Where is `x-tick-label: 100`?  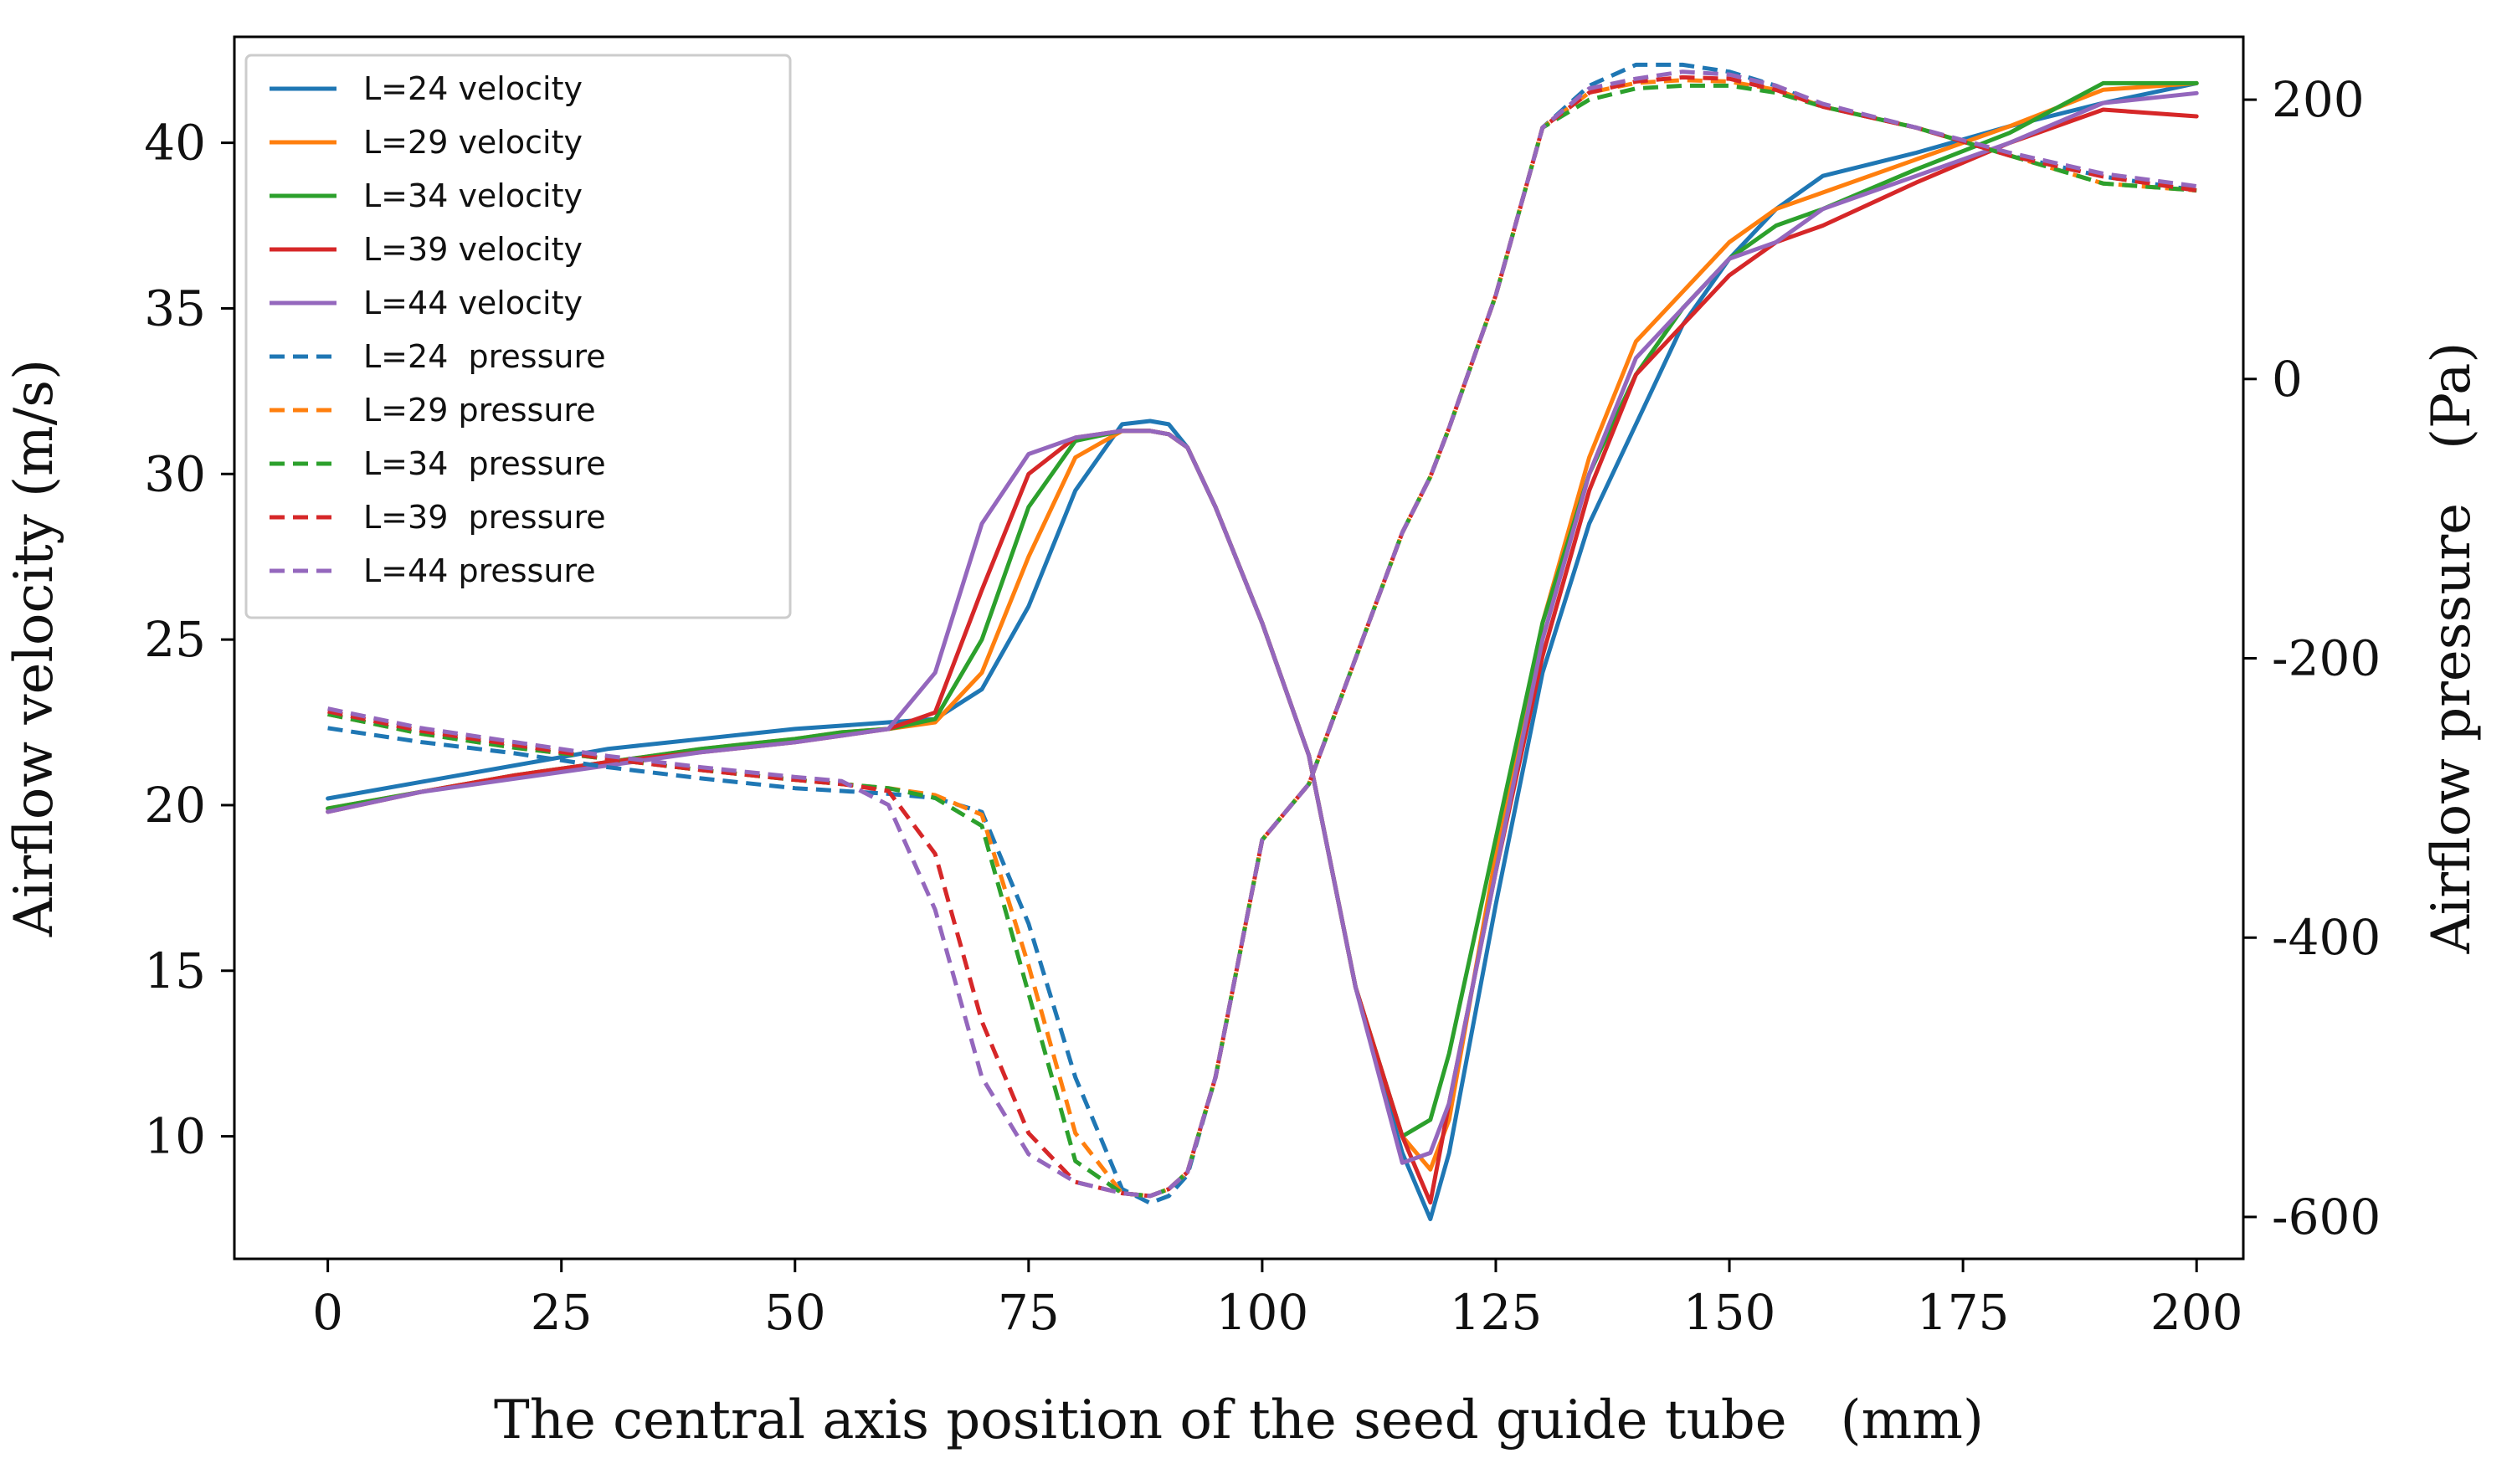 x-tick-label: 100 is located at coordinates (1262, 1312).